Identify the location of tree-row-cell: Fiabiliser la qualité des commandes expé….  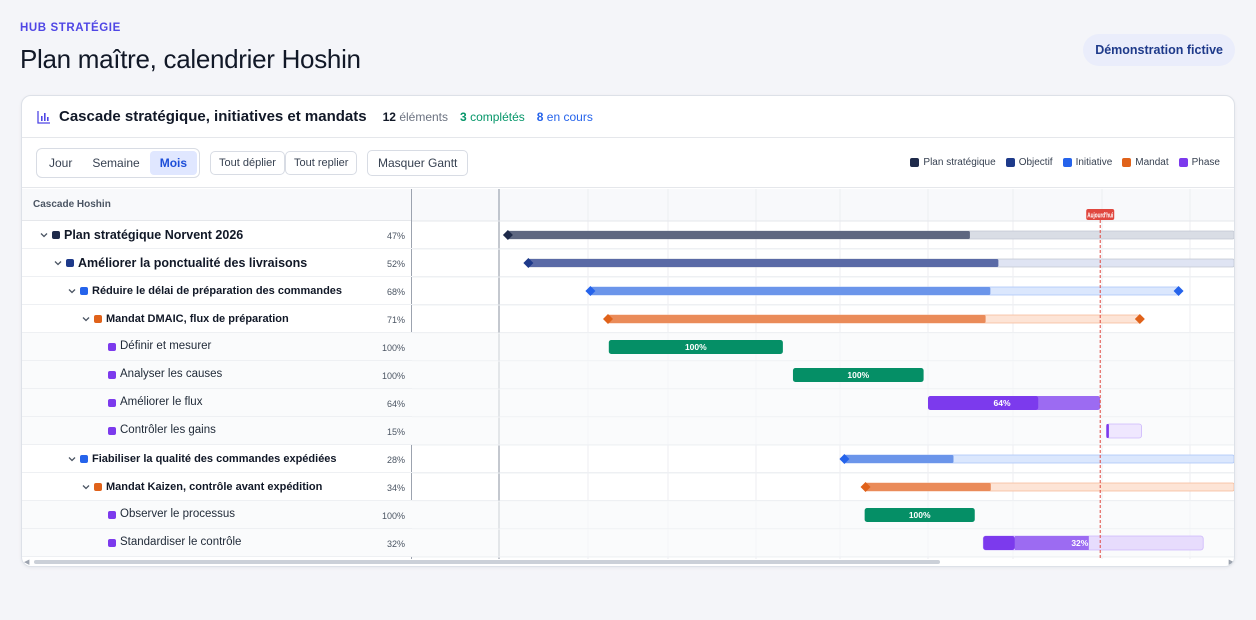
(216, 459).